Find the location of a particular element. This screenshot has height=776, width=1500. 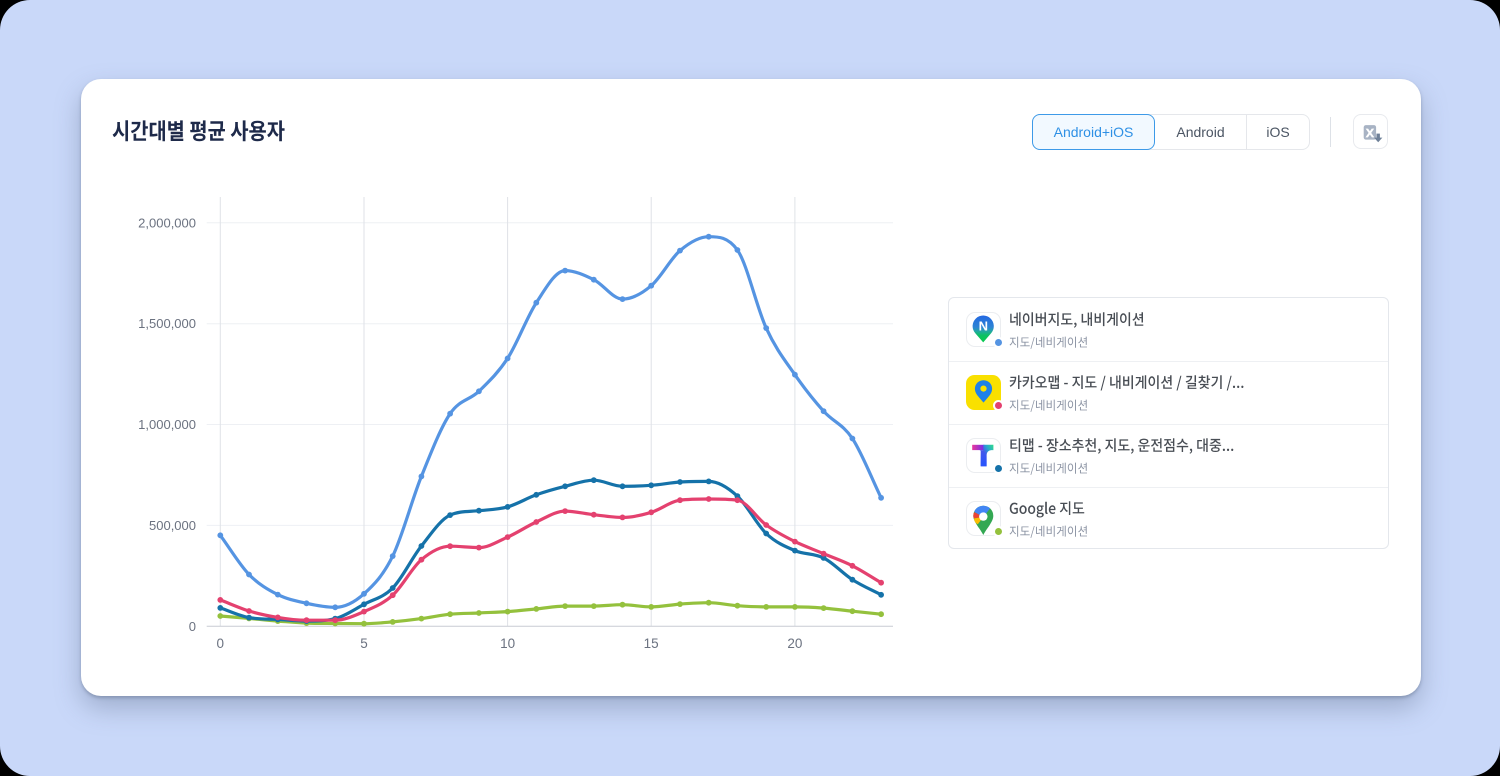

svg-text: 10 is located at coordinates (507, 643).